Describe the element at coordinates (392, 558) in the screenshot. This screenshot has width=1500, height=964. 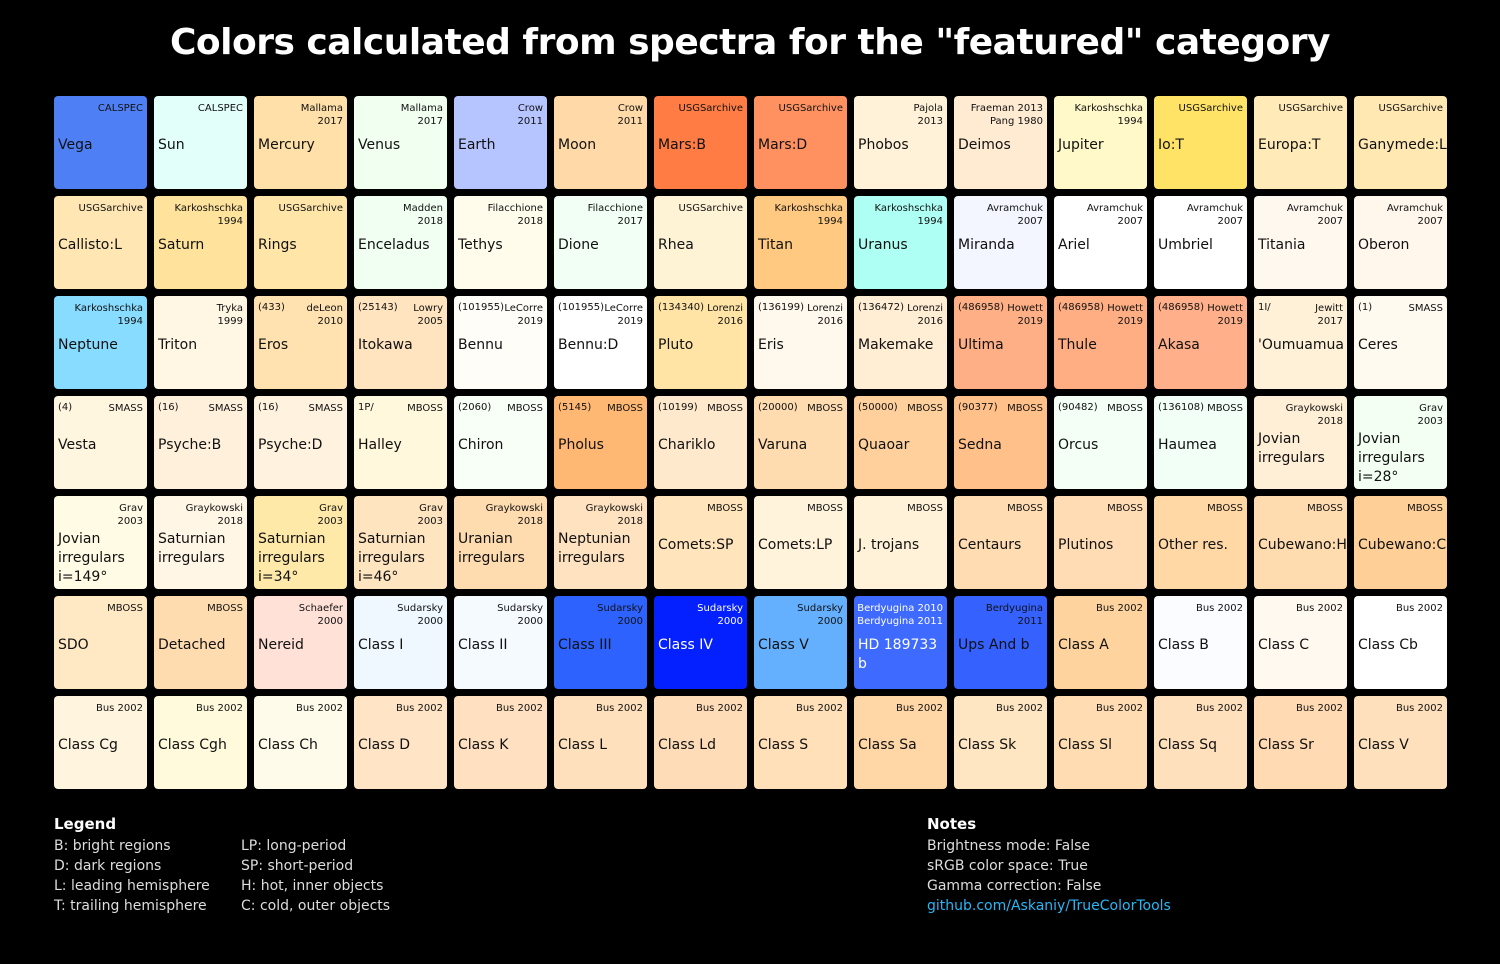
I see `object-name: Saturnian irregulars i=46°` at that location.